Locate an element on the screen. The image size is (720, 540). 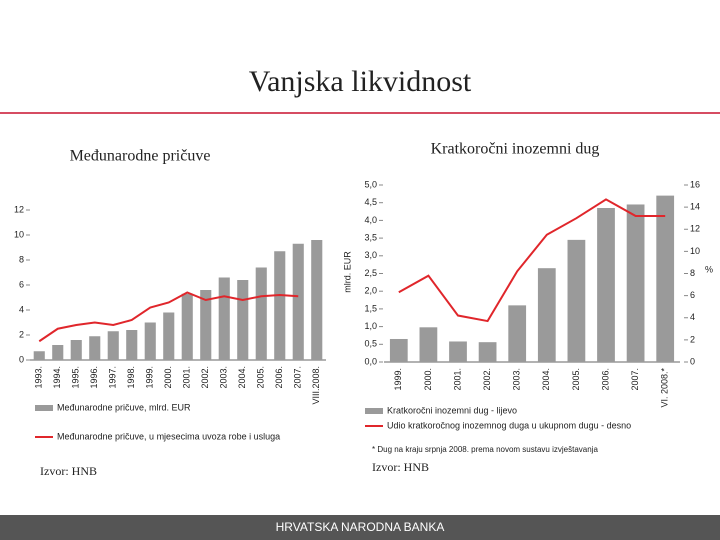
footer-bar is located at coordinates (360, 527).